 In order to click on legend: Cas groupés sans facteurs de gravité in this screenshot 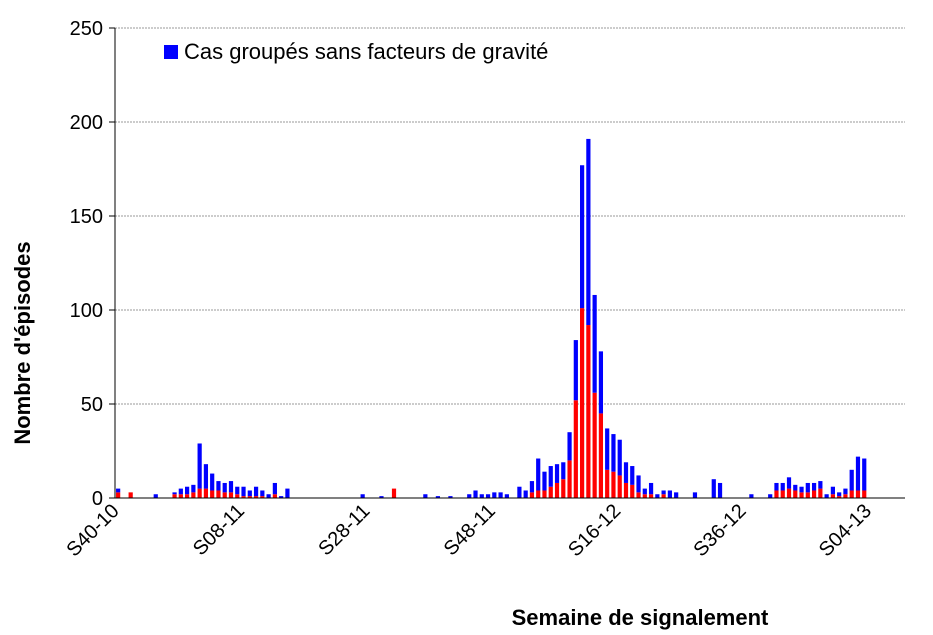, I will do `click(374, 52)`.